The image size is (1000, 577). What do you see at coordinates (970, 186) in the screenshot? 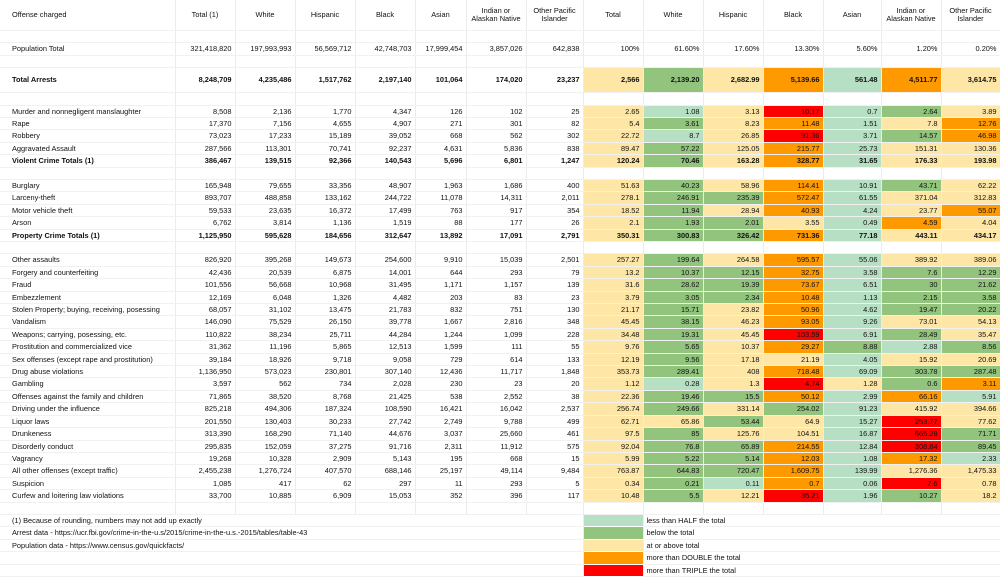
I see `rate-cell: 62.22` at bounding box center [970, 186].